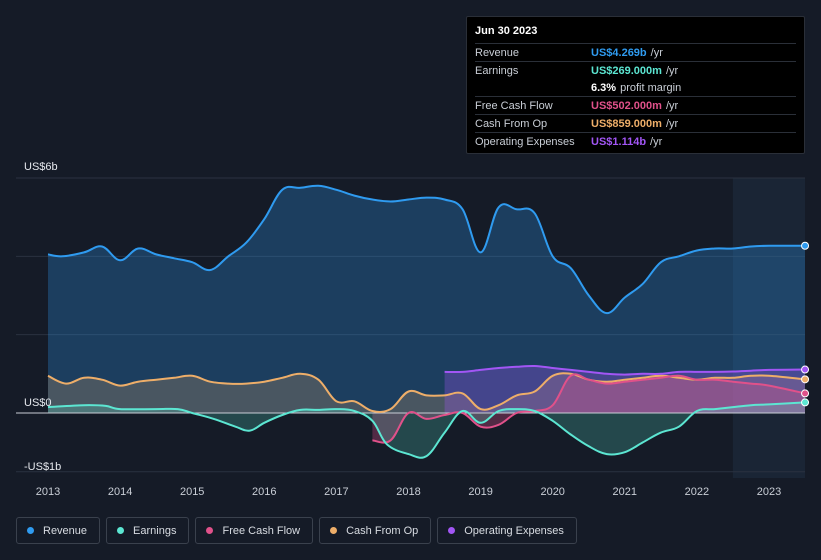 The height and width of the screenshot is (560, 821). Describe the element at coordinates (120, 492) in the screenshot. I see `x-tick-label: 2014` at that location.